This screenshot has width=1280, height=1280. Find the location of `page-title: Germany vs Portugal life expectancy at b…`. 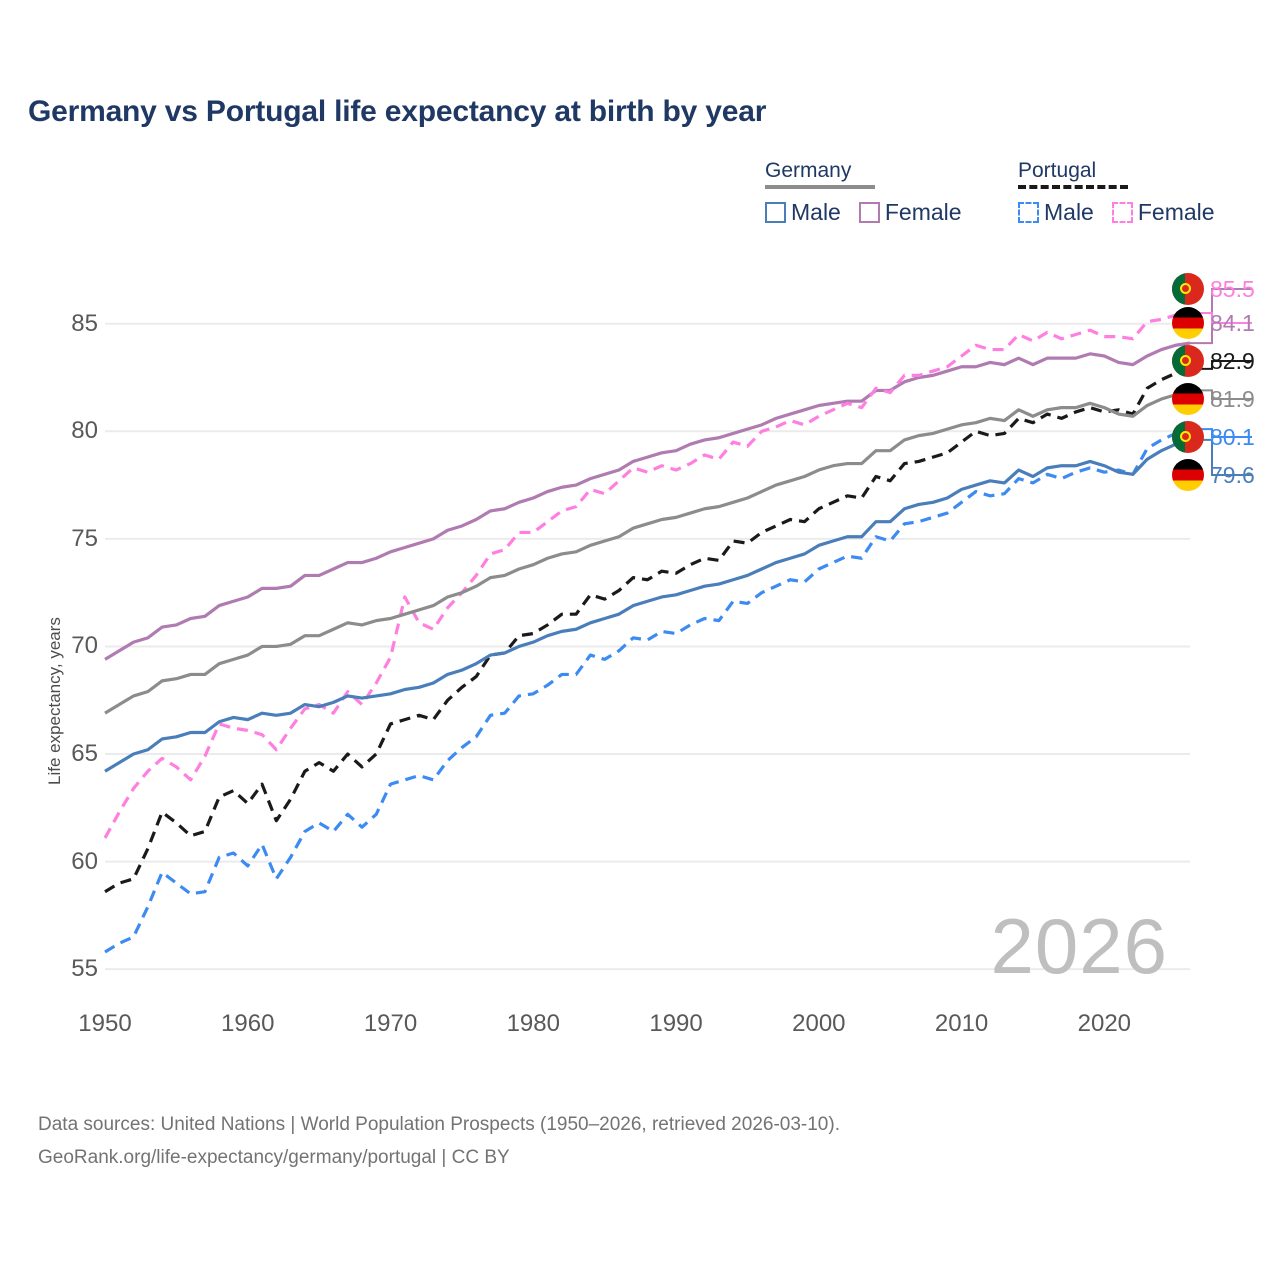

page-title: Germany vs Portugal life expectancy at b… is located at coordinates (397, 111).